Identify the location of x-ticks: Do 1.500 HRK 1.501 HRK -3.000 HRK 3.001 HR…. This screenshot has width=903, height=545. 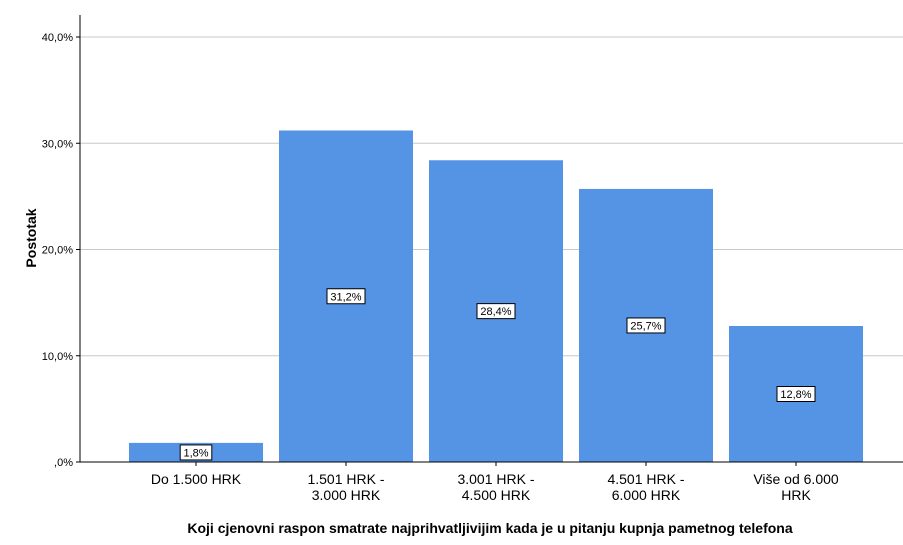
(495, 482).